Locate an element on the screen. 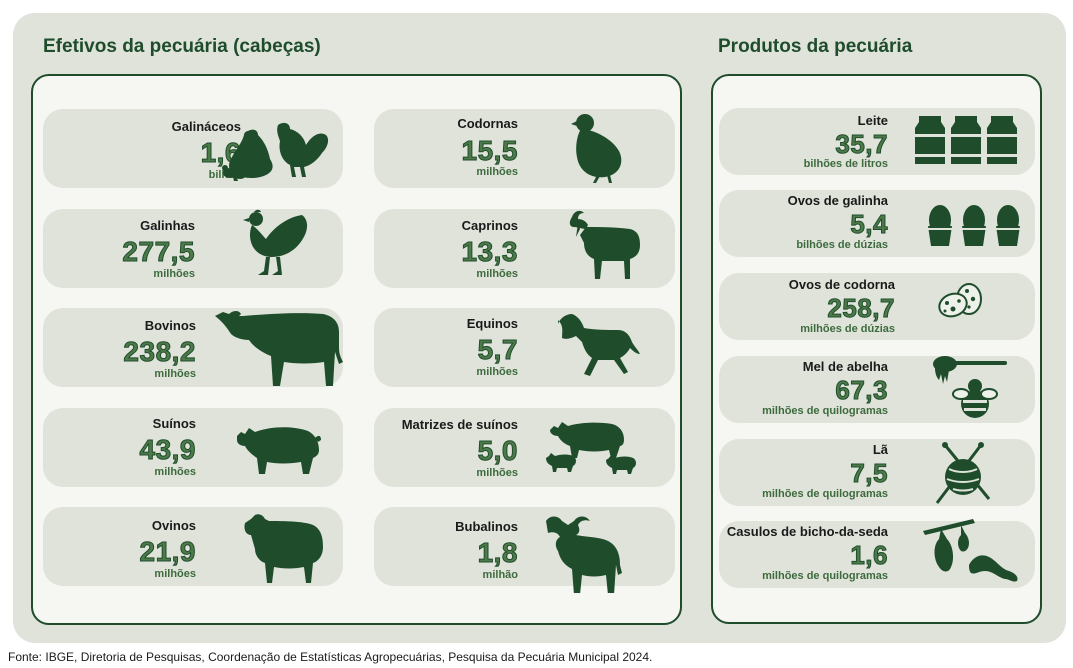  card-value: 67,3 is located at coordinates (861, 390).